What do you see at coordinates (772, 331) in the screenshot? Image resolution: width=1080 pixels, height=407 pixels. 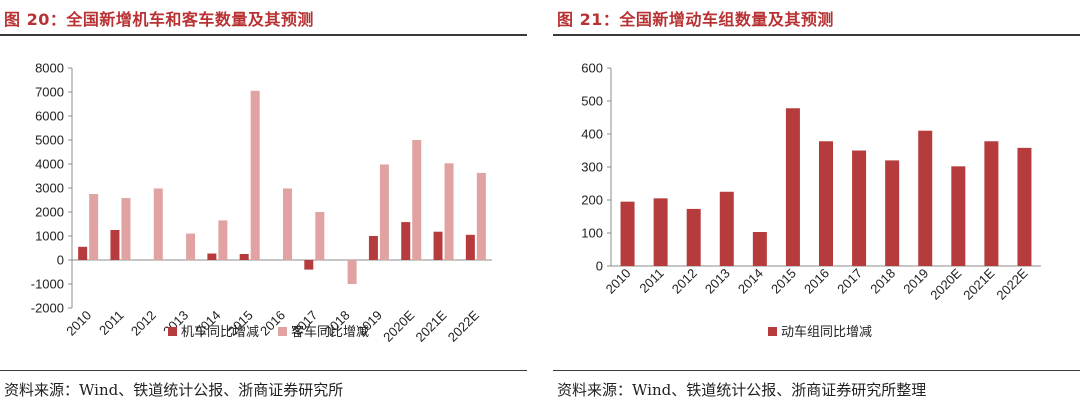 I see `fig21-legend-swatch` at bounding box center [772, 331].